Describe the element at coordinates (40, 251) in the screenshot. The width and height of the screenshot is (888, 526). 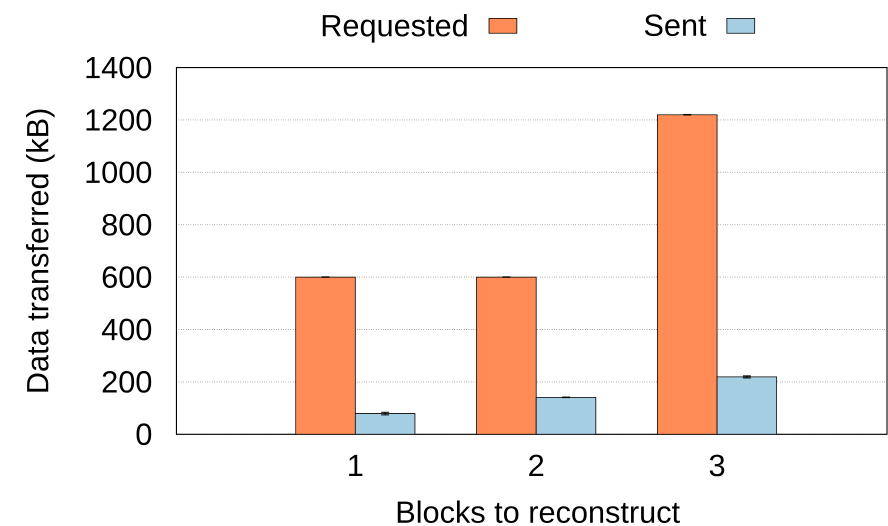
I see `y-axis-title: Data transferred (kB)` at that location.